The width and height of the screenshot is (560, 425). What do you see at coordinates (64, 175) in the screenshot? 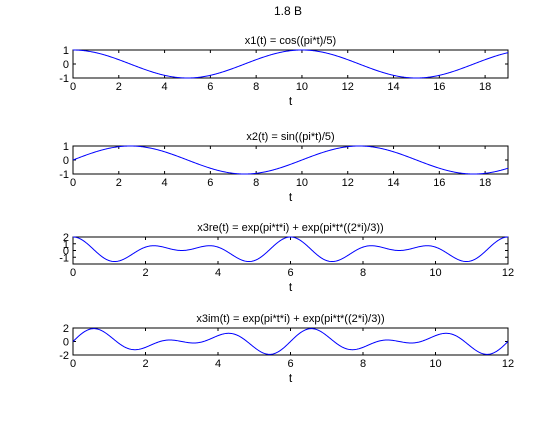
I see `chart2-ytick-label: -1` at bounding box center [64, 175].